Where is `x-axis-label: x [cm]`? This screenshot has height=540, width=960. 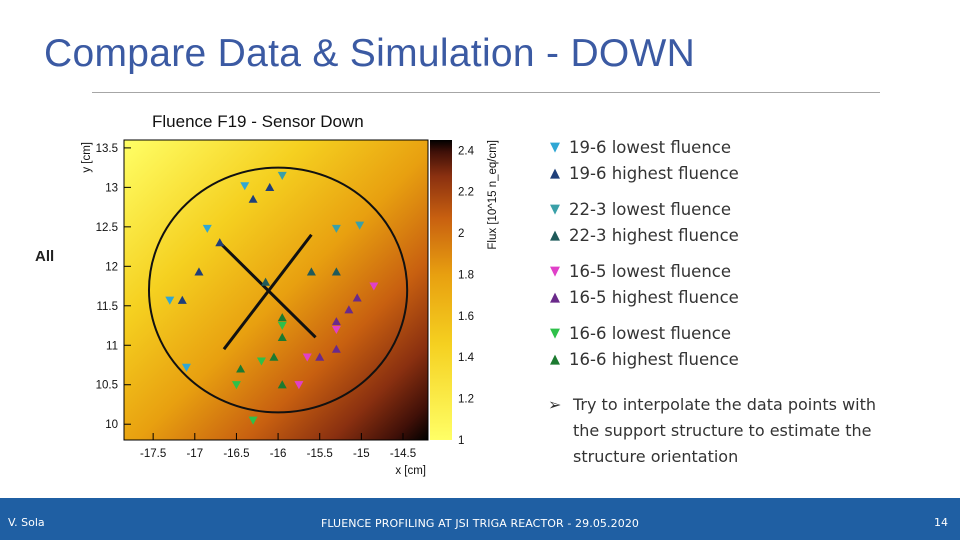
x-axis-label: x [cm] is located at coordinates (410, 471).